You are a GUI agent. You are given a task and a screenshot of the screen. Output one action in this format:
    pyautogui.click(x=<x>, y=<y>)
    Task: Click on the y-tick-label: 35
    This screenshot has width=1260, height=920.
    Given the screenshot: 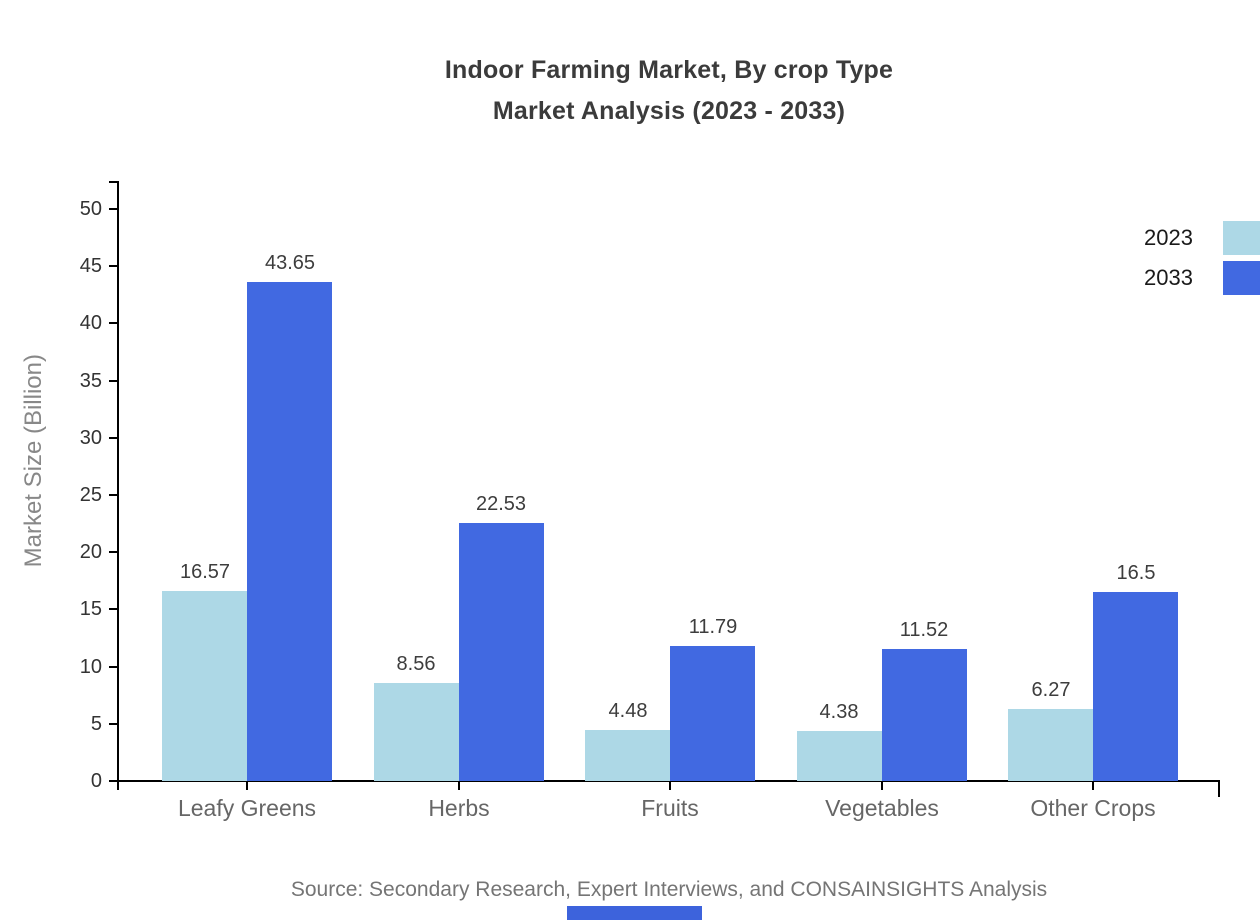 What is the action you would take?
    pyautogui.click(x=90, y=381)
    